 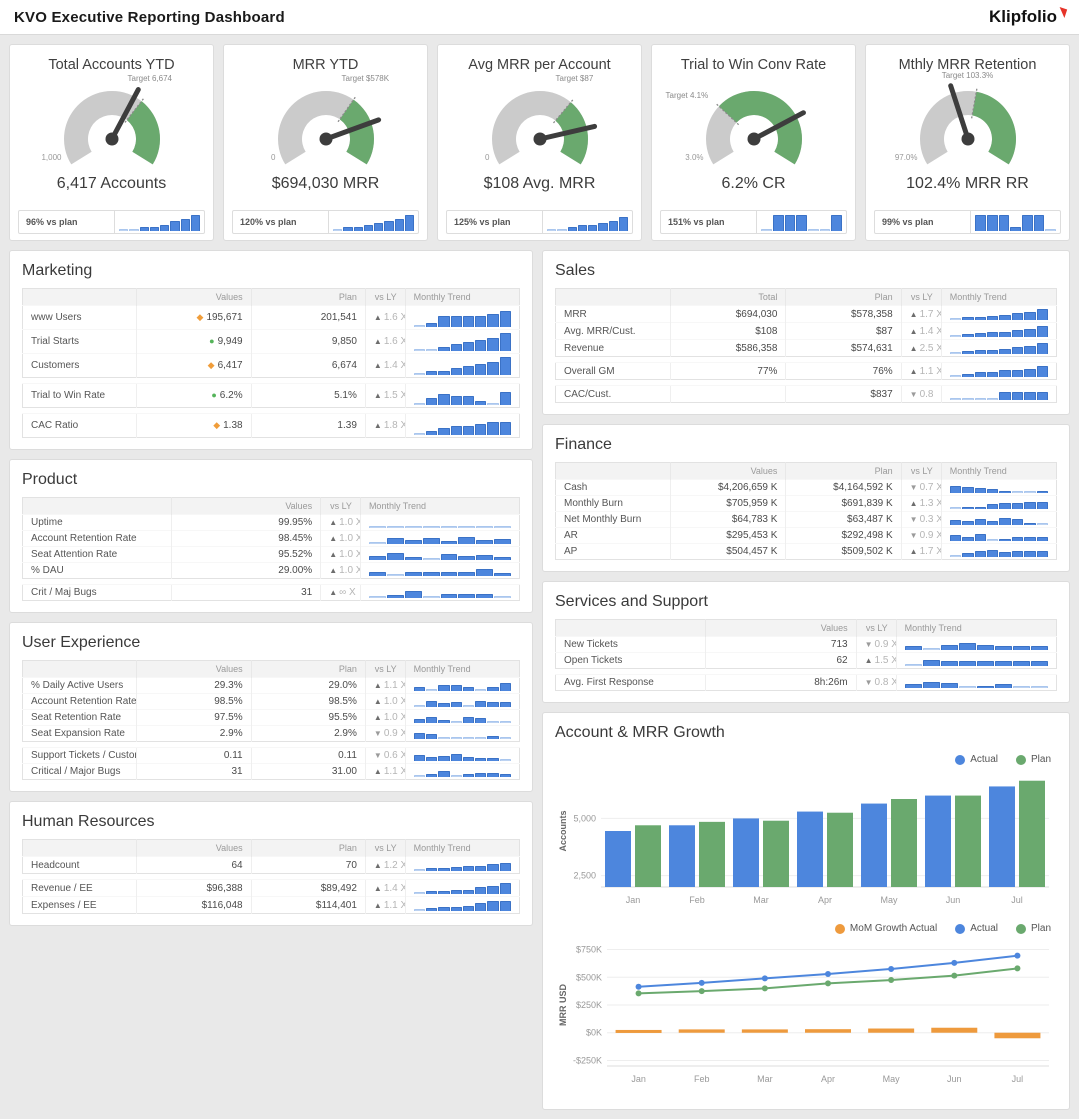 What do you see at coordinates (539, 65) in the screenshot?
I see `gauge-title: Avg MRR per Account` at bounding box center [539, 65].